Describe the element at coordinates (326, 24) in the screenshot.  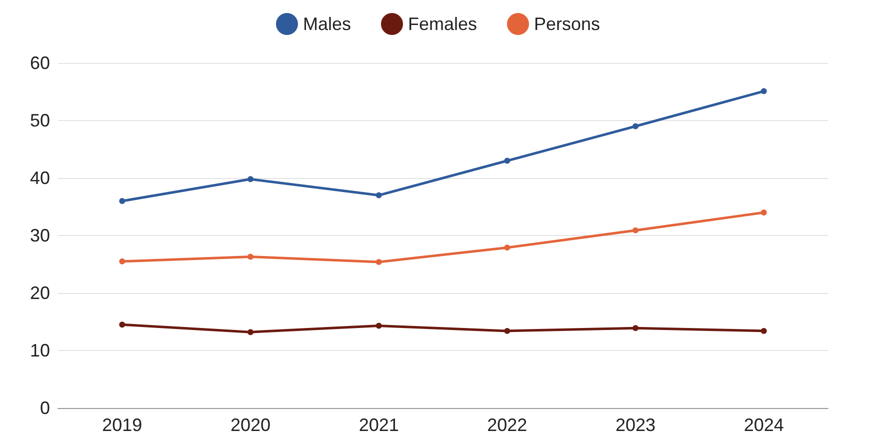
I see `legend-label: Males` at that location.